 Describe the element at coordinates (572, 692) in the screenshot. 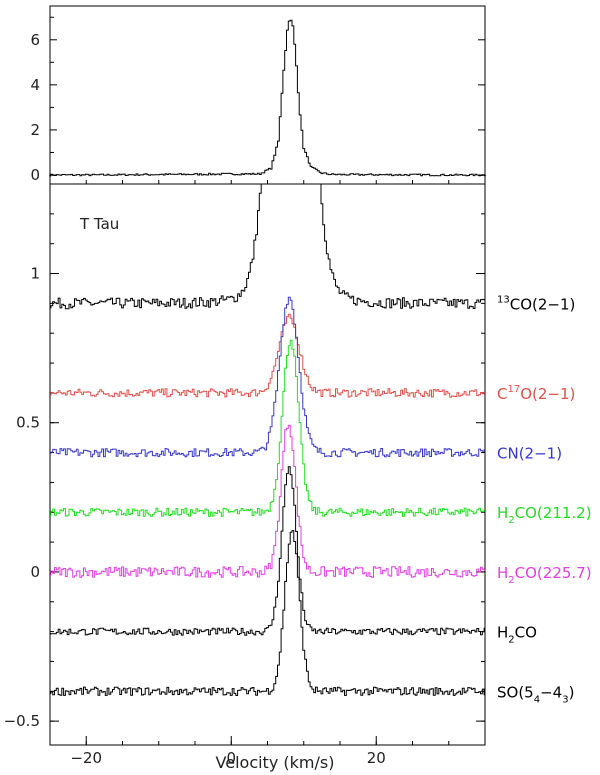

I see `series-label-part: )` at that location.